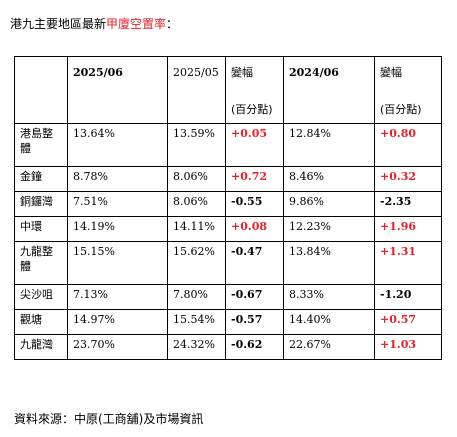 The height and width of the screenshot is (437, 457). What do you see at coordinates (391, 72) in the screenshot?
I see `header-change-yoy-label: 變幅` at bounding box center [391, 72].